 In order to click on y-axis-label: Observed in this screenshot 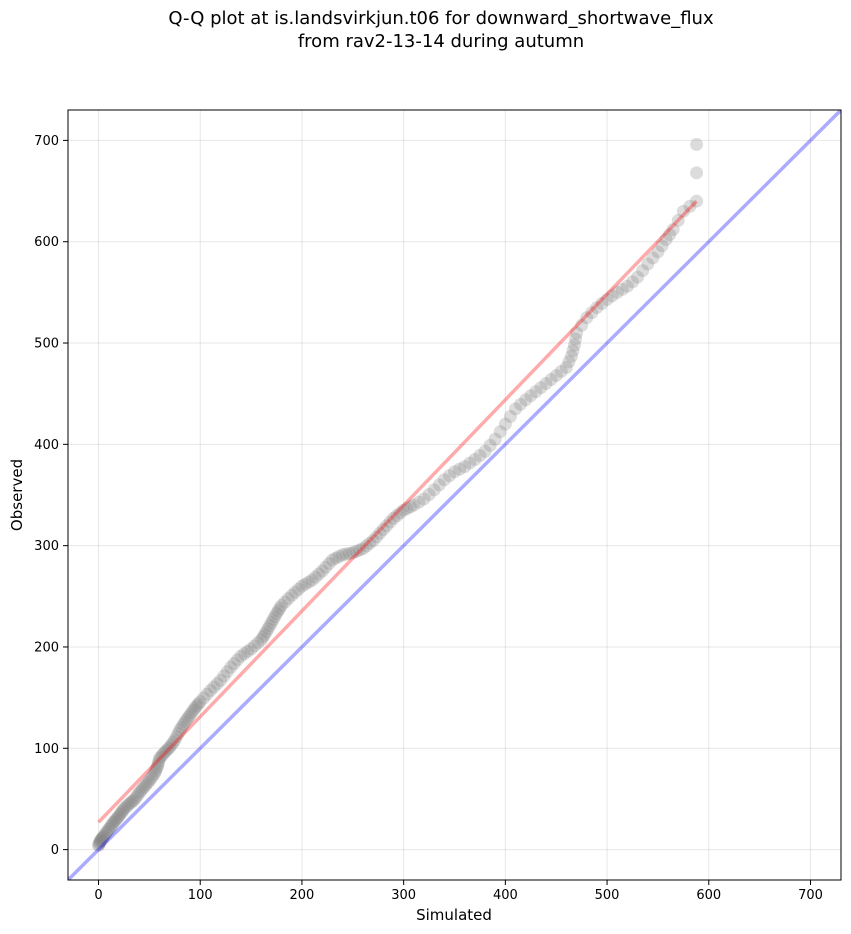, I will do `click(17, 495)`.